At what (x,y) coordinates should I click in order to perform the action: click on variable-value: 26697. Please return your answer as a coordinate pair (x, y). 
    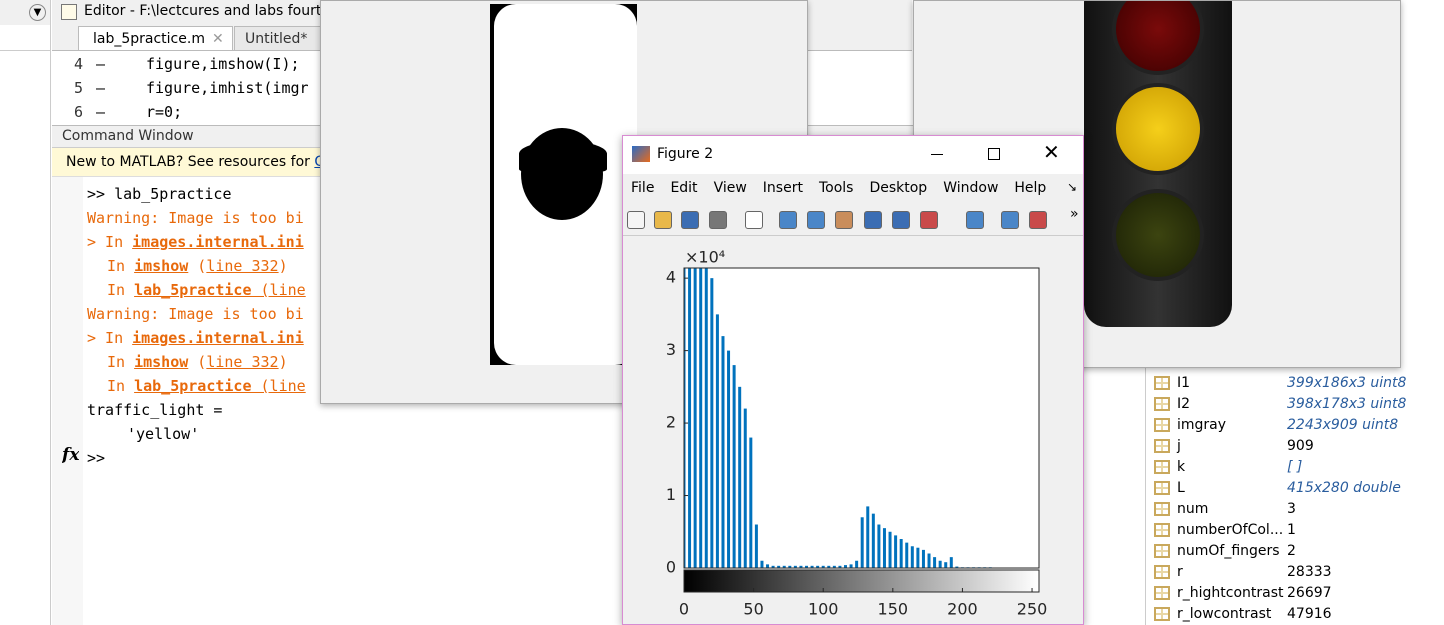
    Looking at the image, I should click on (1309, 593).